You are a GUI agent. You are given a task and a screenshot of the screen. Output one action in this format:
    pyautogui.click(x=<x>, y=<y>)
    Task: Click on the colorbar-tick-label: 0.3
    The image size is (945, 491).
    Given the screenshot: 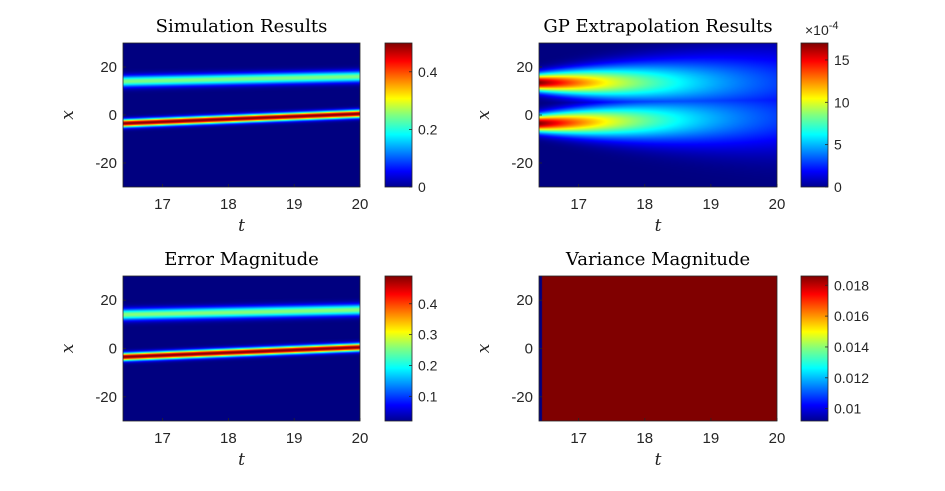 What is the action you would take?
    pyautogui.click(x=428, y=335)
    